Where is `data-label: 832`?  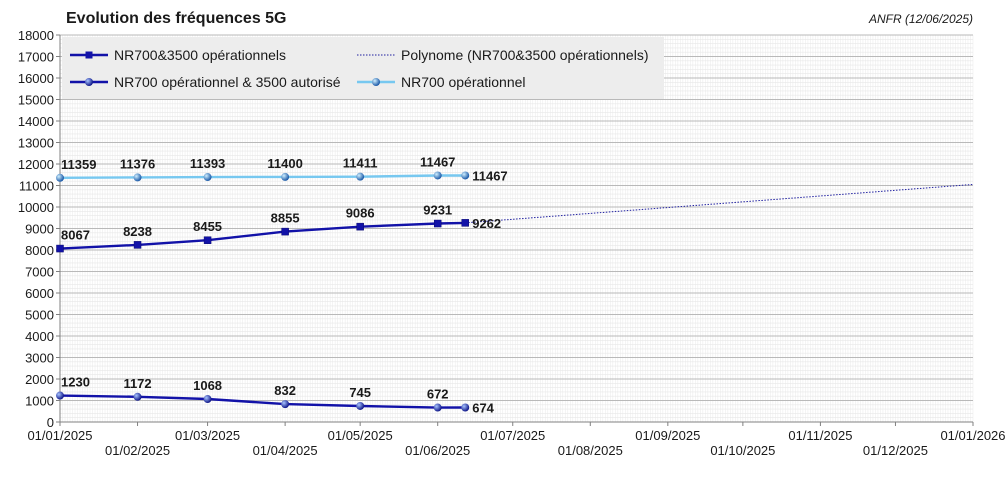
data-label: 832 is located at coordinates (285, 390).